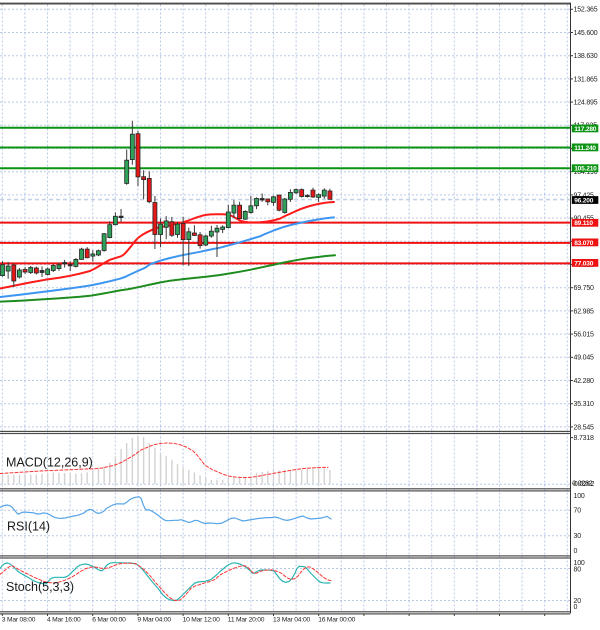 The width and height of the screenshot is (600, 630). I want to click on svg-text: 3 Mar 08:00, so click(19, 620).